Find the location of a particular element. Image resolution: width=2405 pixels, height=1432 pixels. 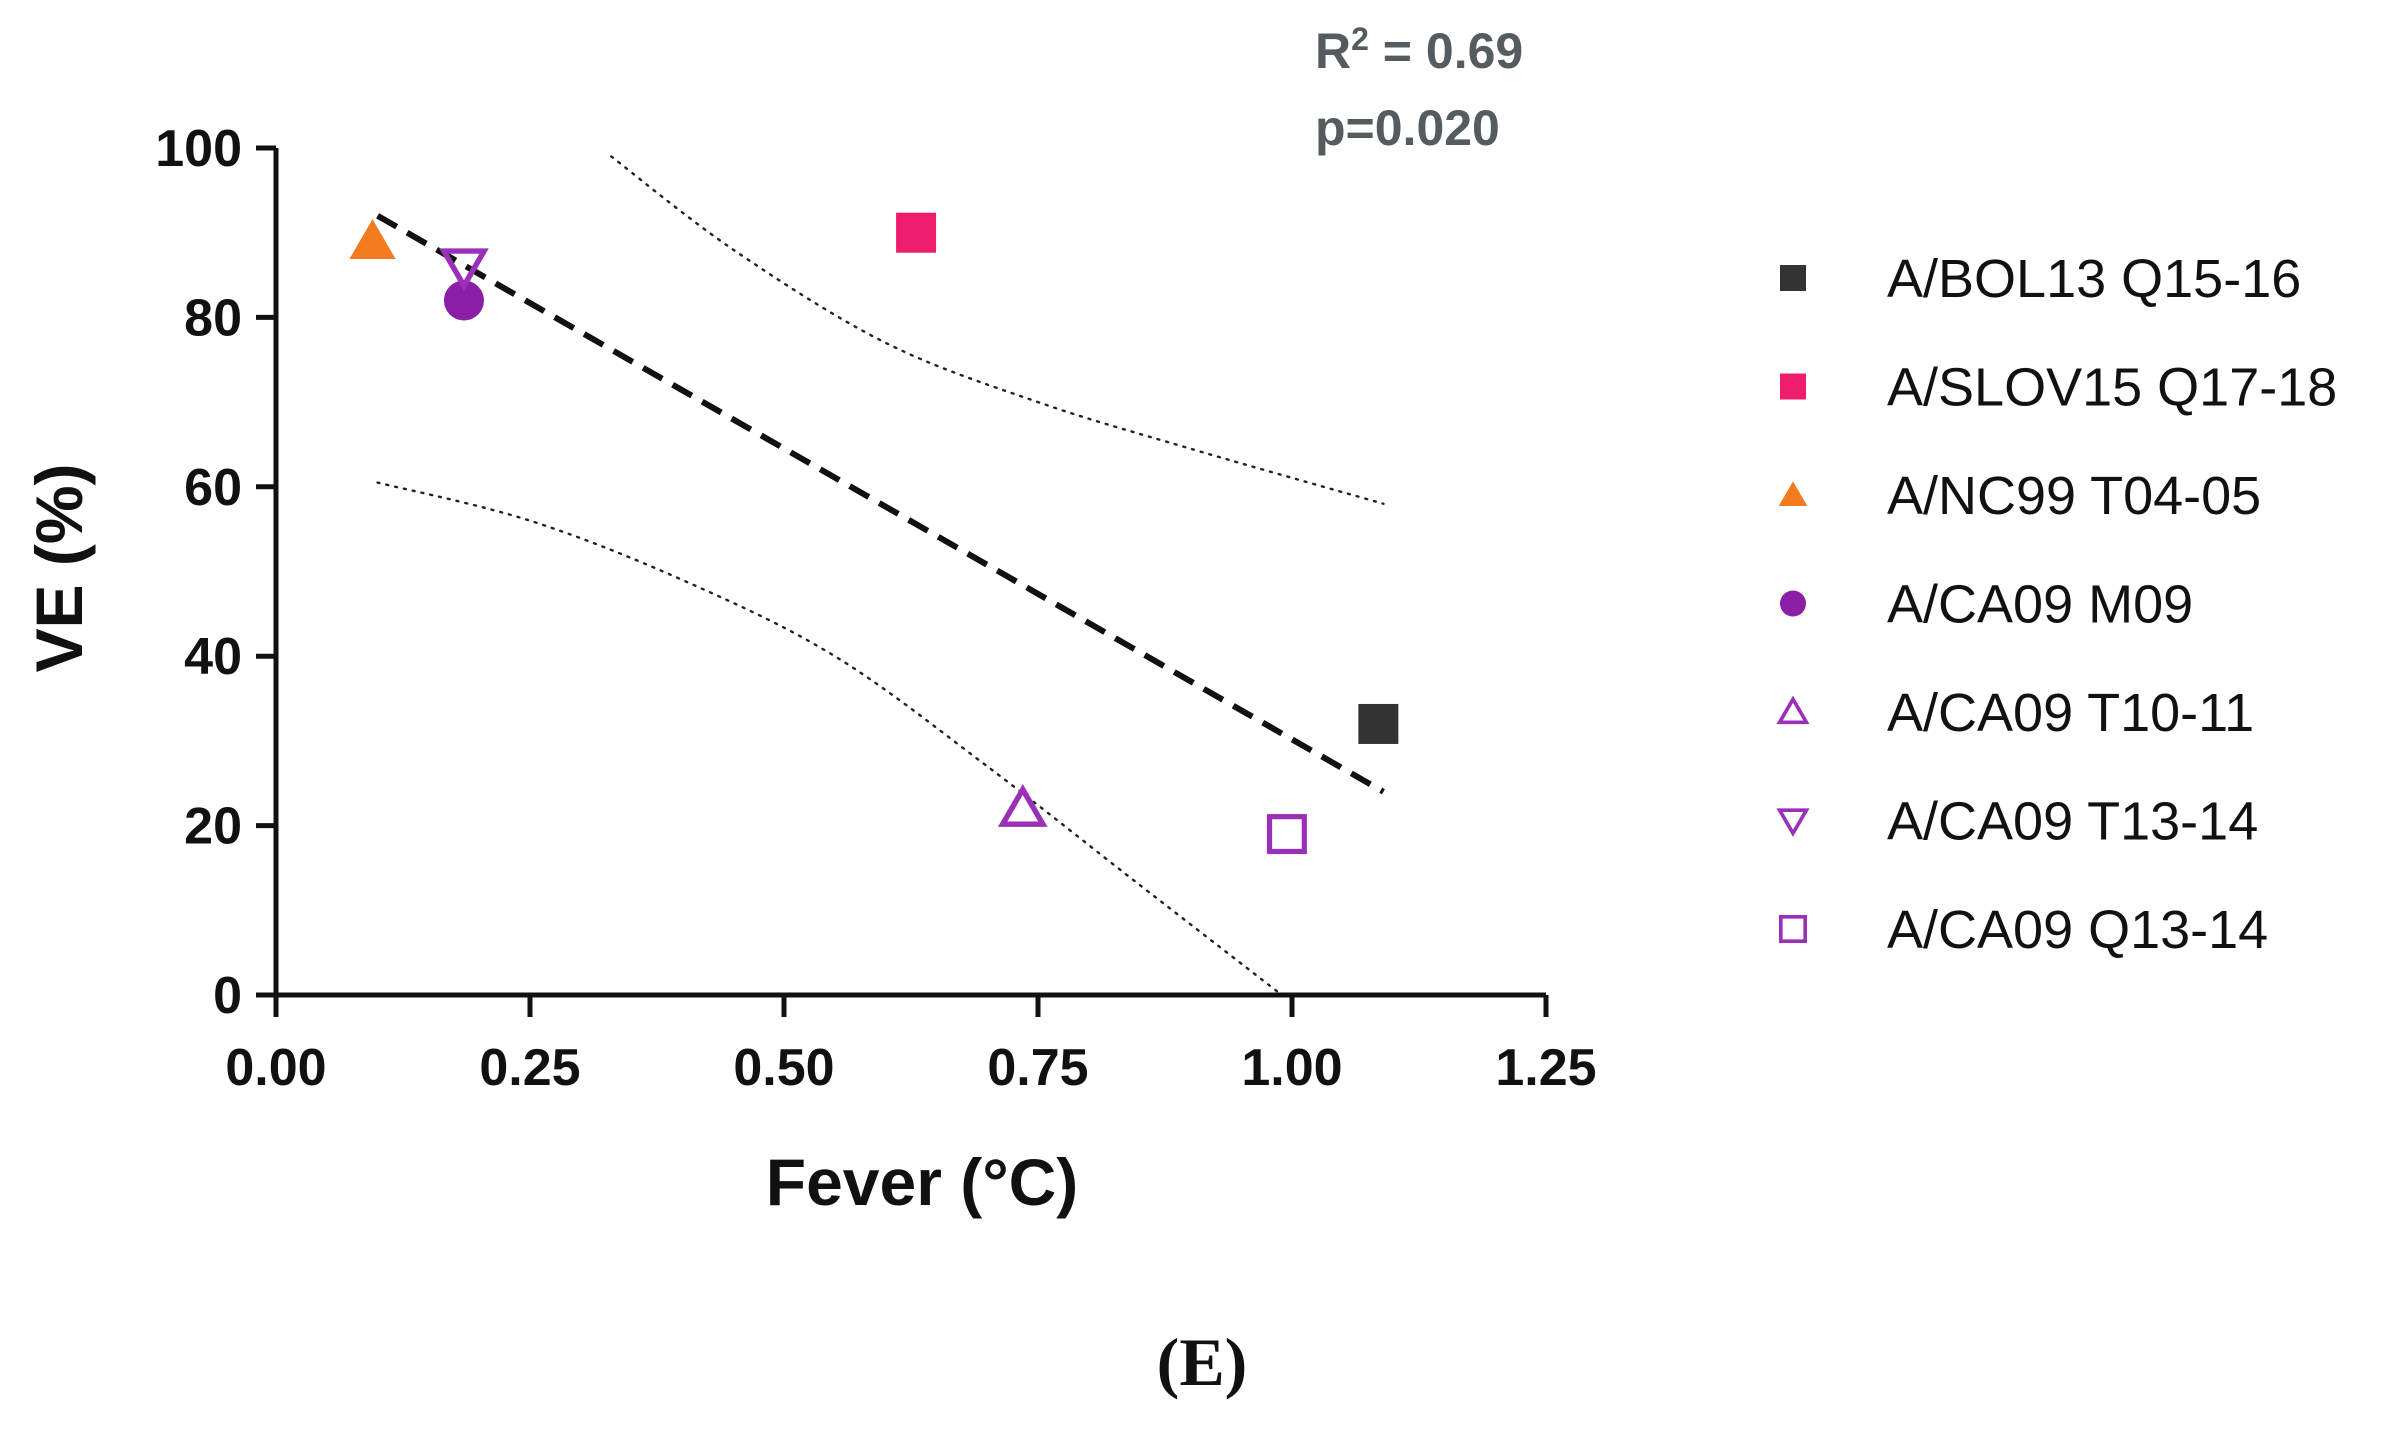

confidence-band-lower is located at coordinates (830, 739).